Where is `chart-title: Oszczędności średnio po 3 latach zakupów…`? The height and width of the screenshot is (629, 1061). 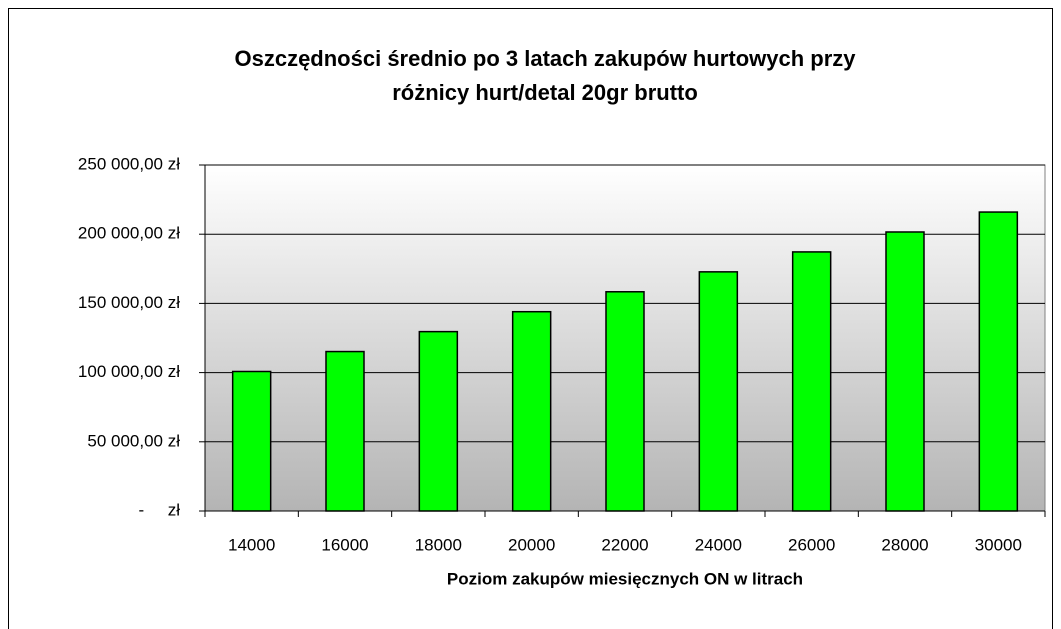
chart-title: Oszczędności średnio po 3 latach zakupów… is located at coordinates (545, 58).